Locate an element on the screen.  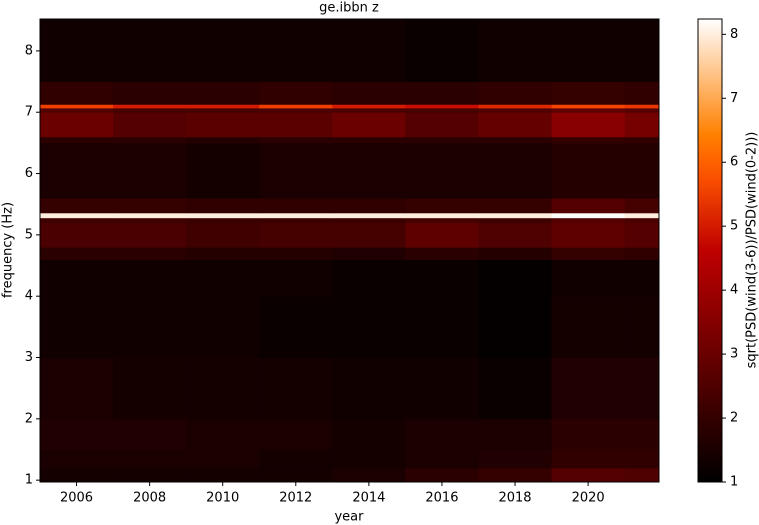
y-tick-label: 4 is located at coordinates (29, 296).